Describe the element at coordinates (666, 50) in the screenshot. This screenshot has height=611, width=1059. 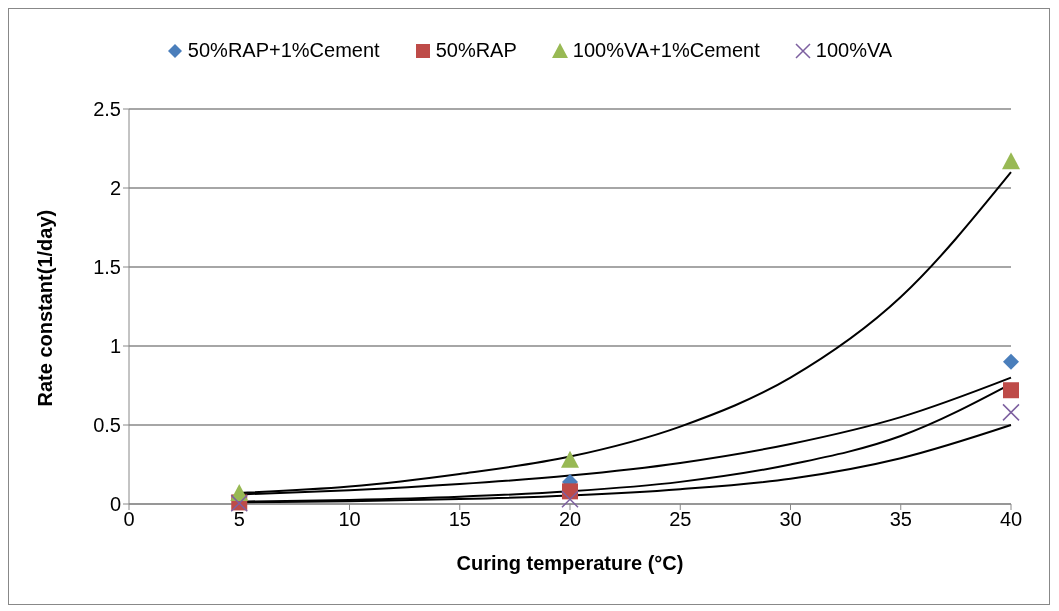
I see `legend-label: 100%VA+1%Cement` at that location.